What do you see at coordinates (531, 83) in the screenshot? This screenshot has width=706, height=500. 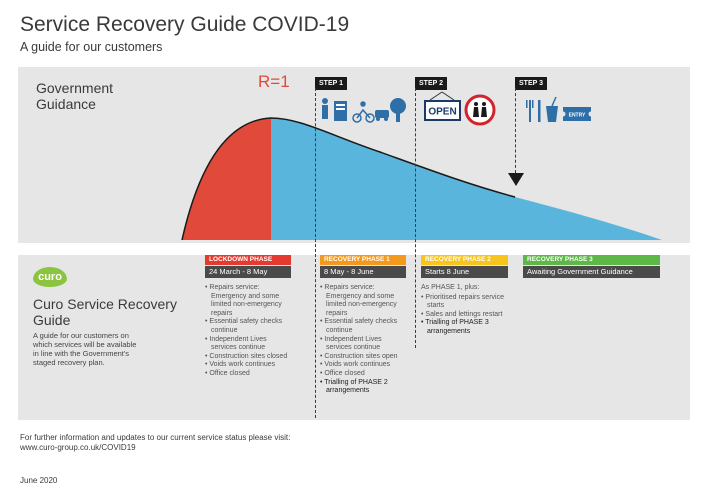 I see `step-3-tag: STEP 3` at bounding box center [531, 83].